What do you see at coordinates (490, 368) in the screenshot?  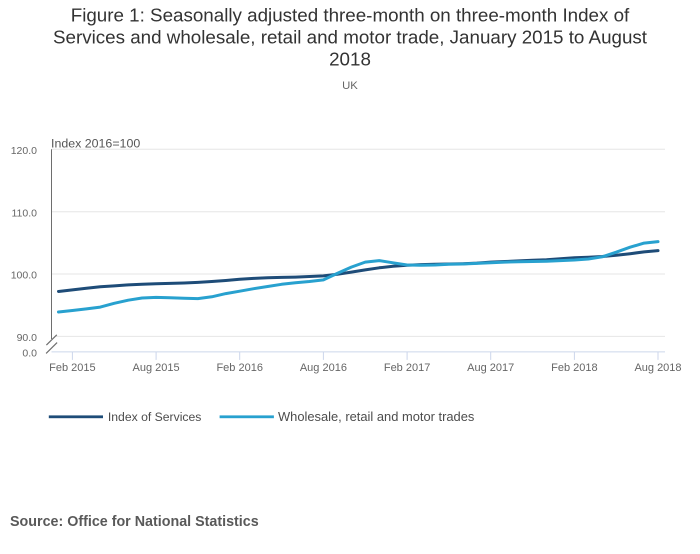 I see `svg-text: Aug 2017` at bounding box center [490, 368].